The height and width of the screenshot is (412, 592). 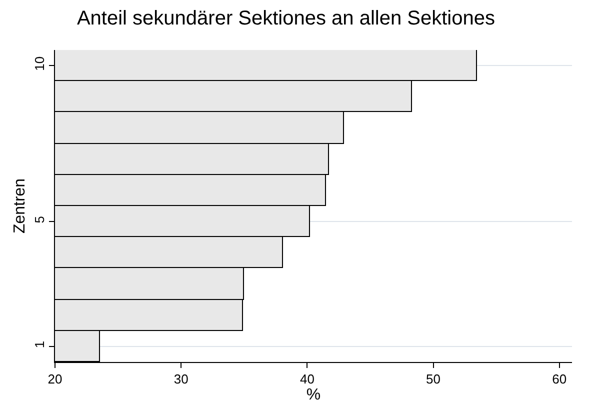 I want to click on x-tick-label: 20, so click(x=55, y=379).